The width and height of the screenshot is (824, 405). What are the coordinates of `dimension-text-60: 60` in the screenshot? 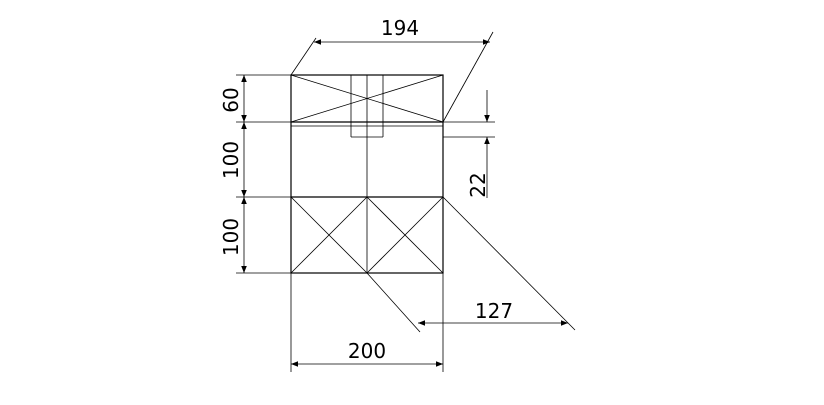 It's located at (231, 99).